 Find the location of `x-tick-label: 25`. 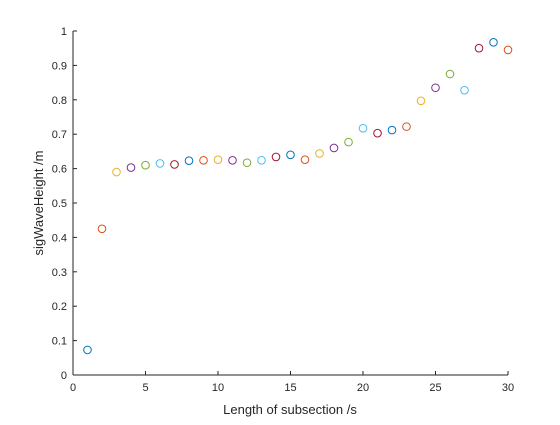

x-tick-label: 25 is located at coordinates (435, 388).